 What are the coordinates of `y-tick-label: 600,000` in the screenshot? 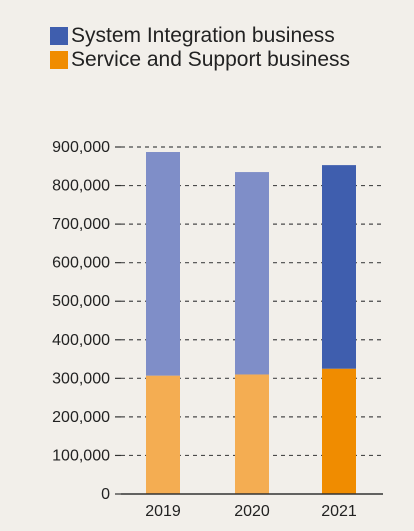 It's located at (81, 263).